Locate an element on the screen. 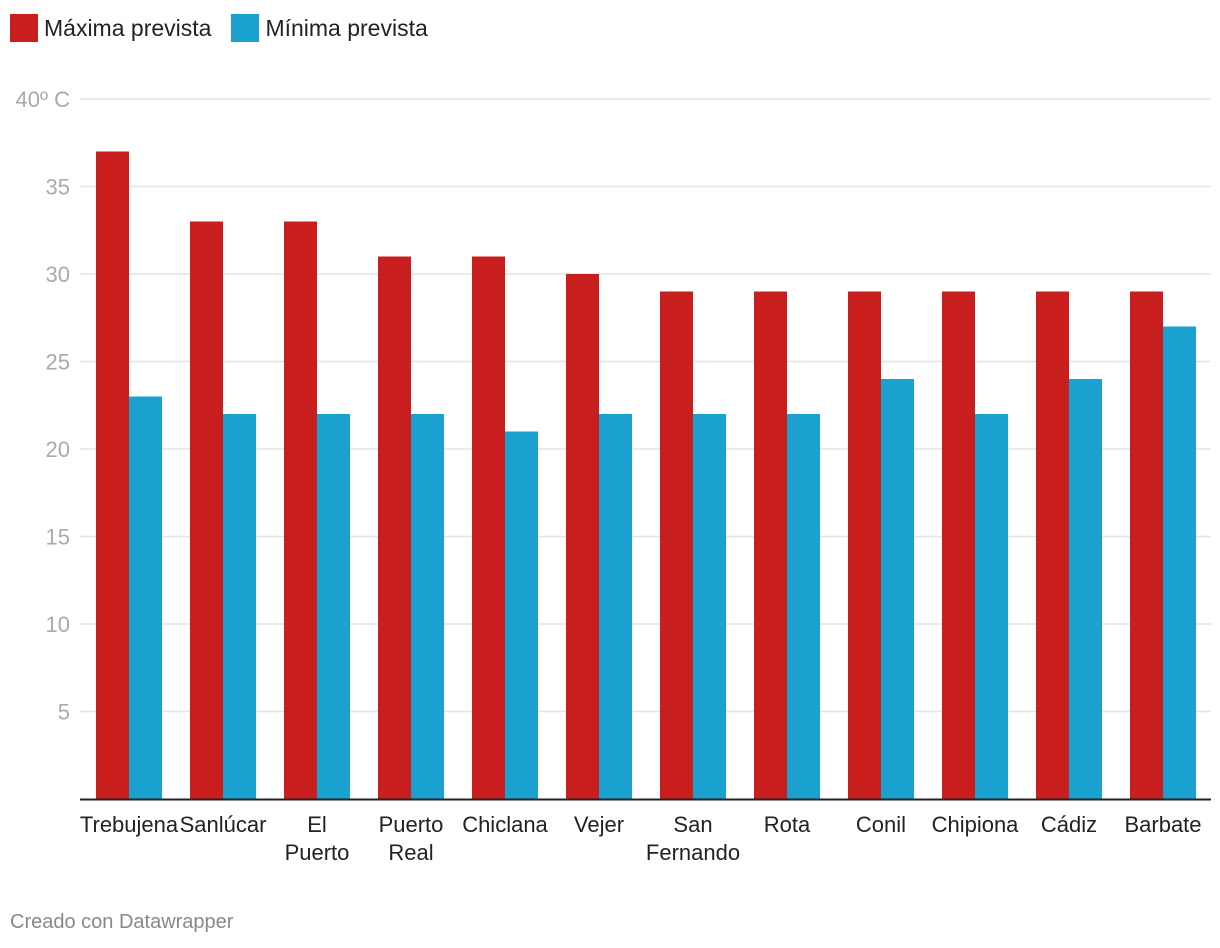  x-category-label: Vejer is located at coordinates (599, 824).